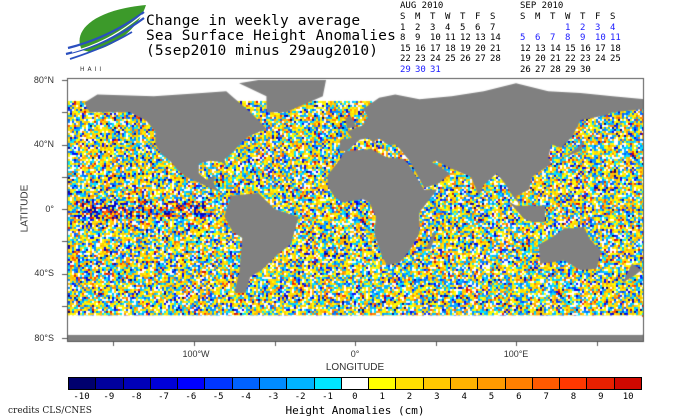  I want to click on calendar-week: 5 6 7 8 9 10 11, so click(572, 38).